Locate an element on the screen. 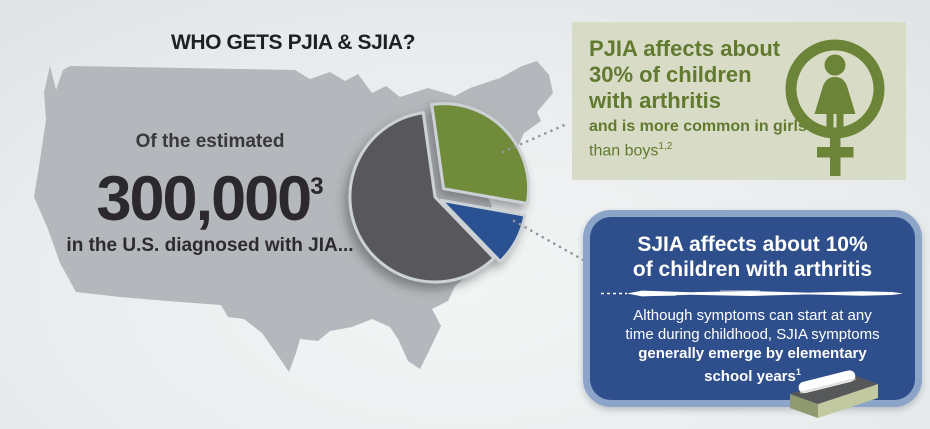 The height and width of the screenshot is (429, 930). sjia-body-line2: time during childhood, SJIA symptoms is located at coordinates (752, 334).